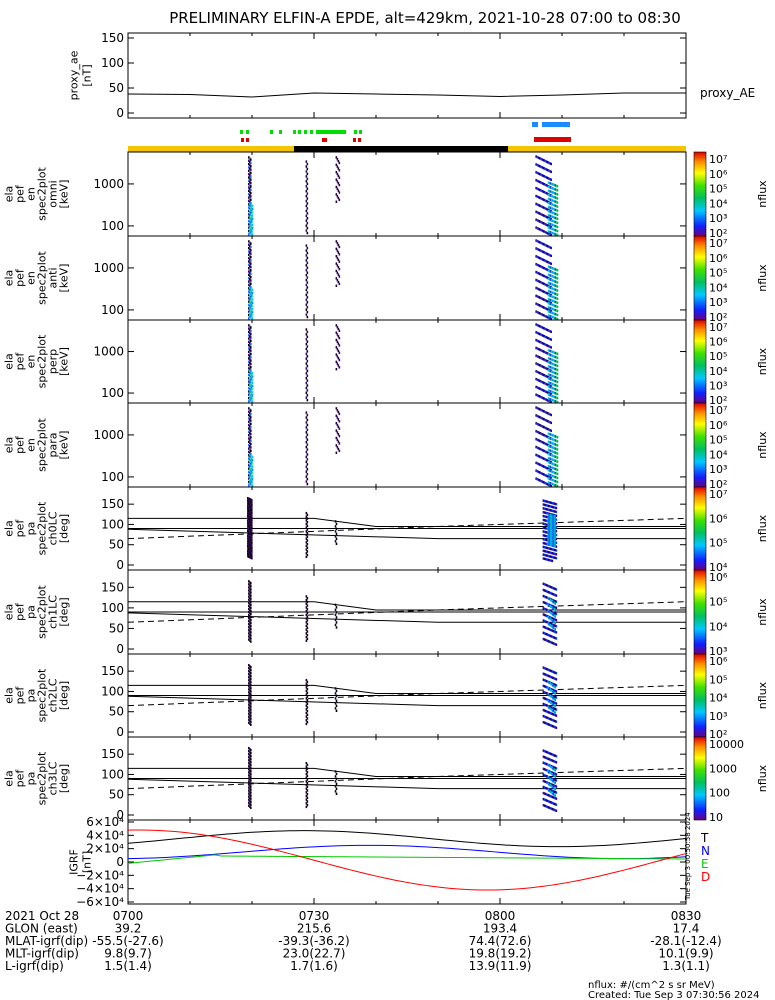 This screenshot has height=1000, width=775. Describe the element at coordinates (718, 203) in the screenshot. I see `colorbar-label: 10⁴` at that location.